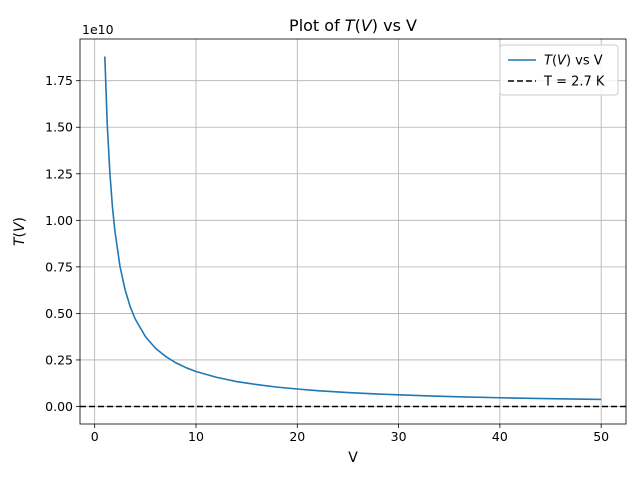 The width and height of the screenshot is (640, 480). What do you see at coordinates (196, 436) in the screenshot?
I see `x-tick-label: 10` at bounding box center [196, 436].